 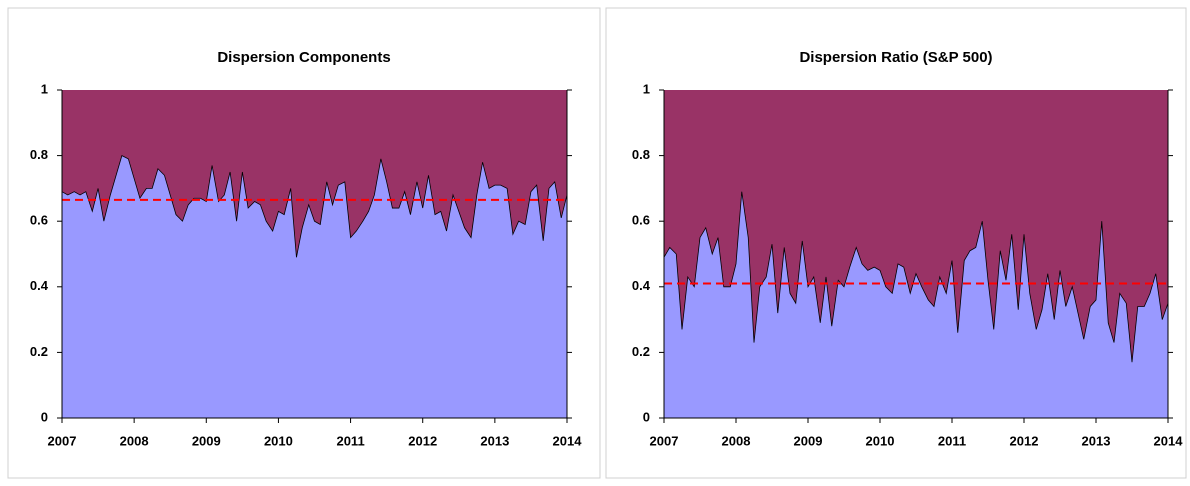 What do you see at coordinates (303, 57) in the screenshot?
I see `chart-title: Dispersion Components` at bounding box center [303, 57].